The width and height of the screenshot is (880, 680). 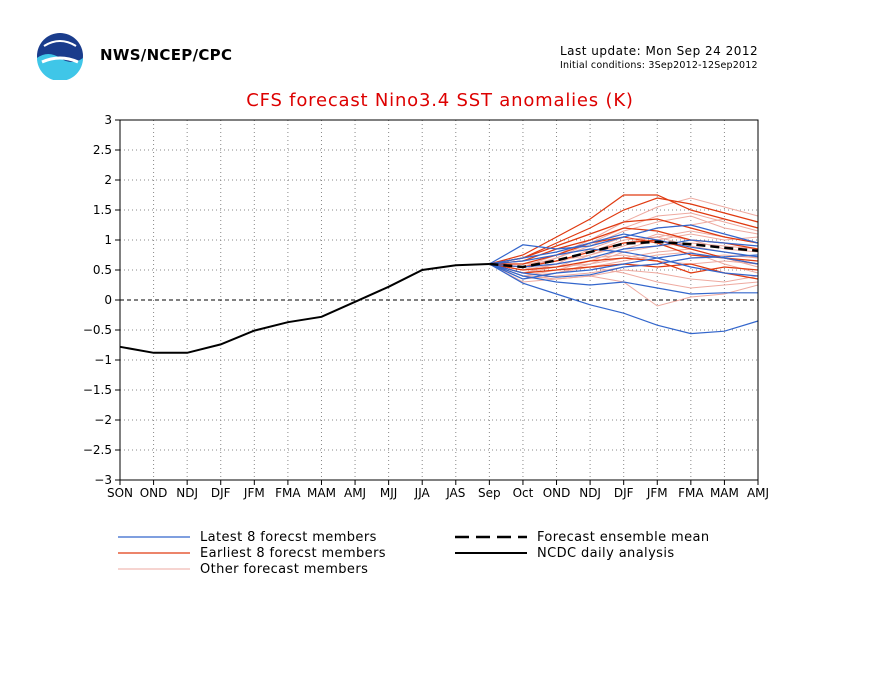 What do you see at coordinates (102, 150) in the screenshot?
I see `y-tick-label: 2.5` at bounding box center [102, 150].